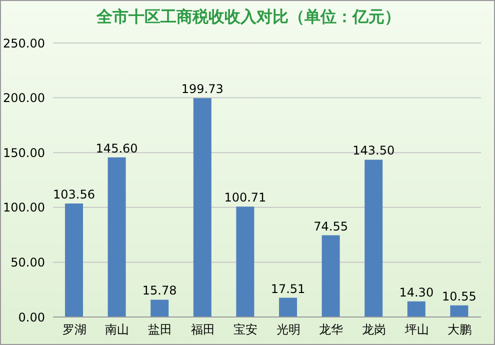  What do you see at coordinates (459, 296) in the screenshot?
I see `data-label: 10.55` at bounding box center [459, 296].